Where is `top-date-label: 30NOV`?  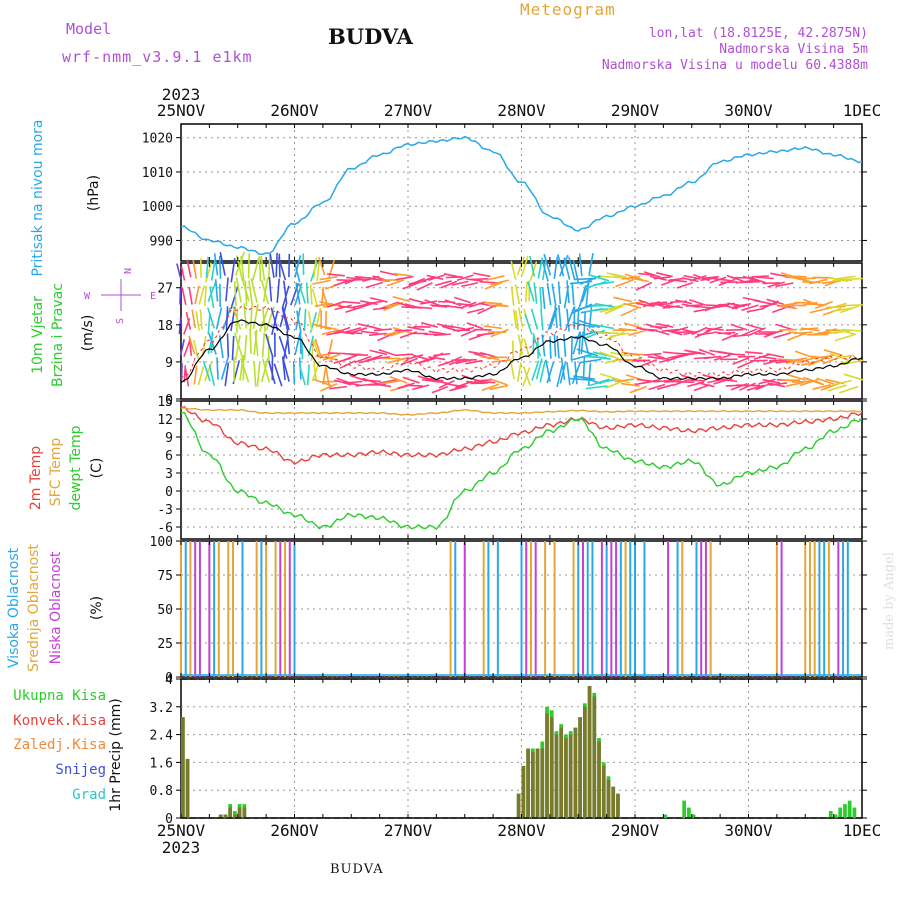
top-date-label: 30NOV is located at coordinates (748, 110).